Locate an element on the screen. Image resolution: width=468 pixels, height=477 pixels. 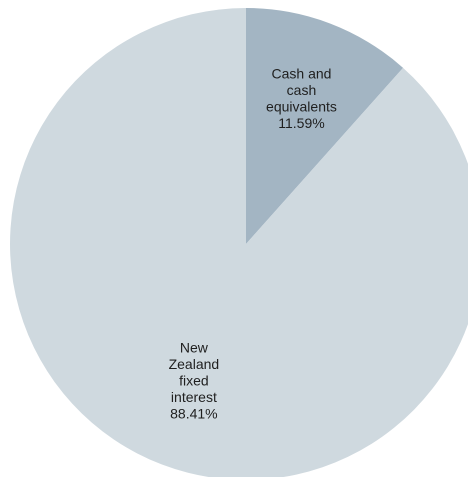
pie-slice-label-line: New is located at coordinates (194, 348).